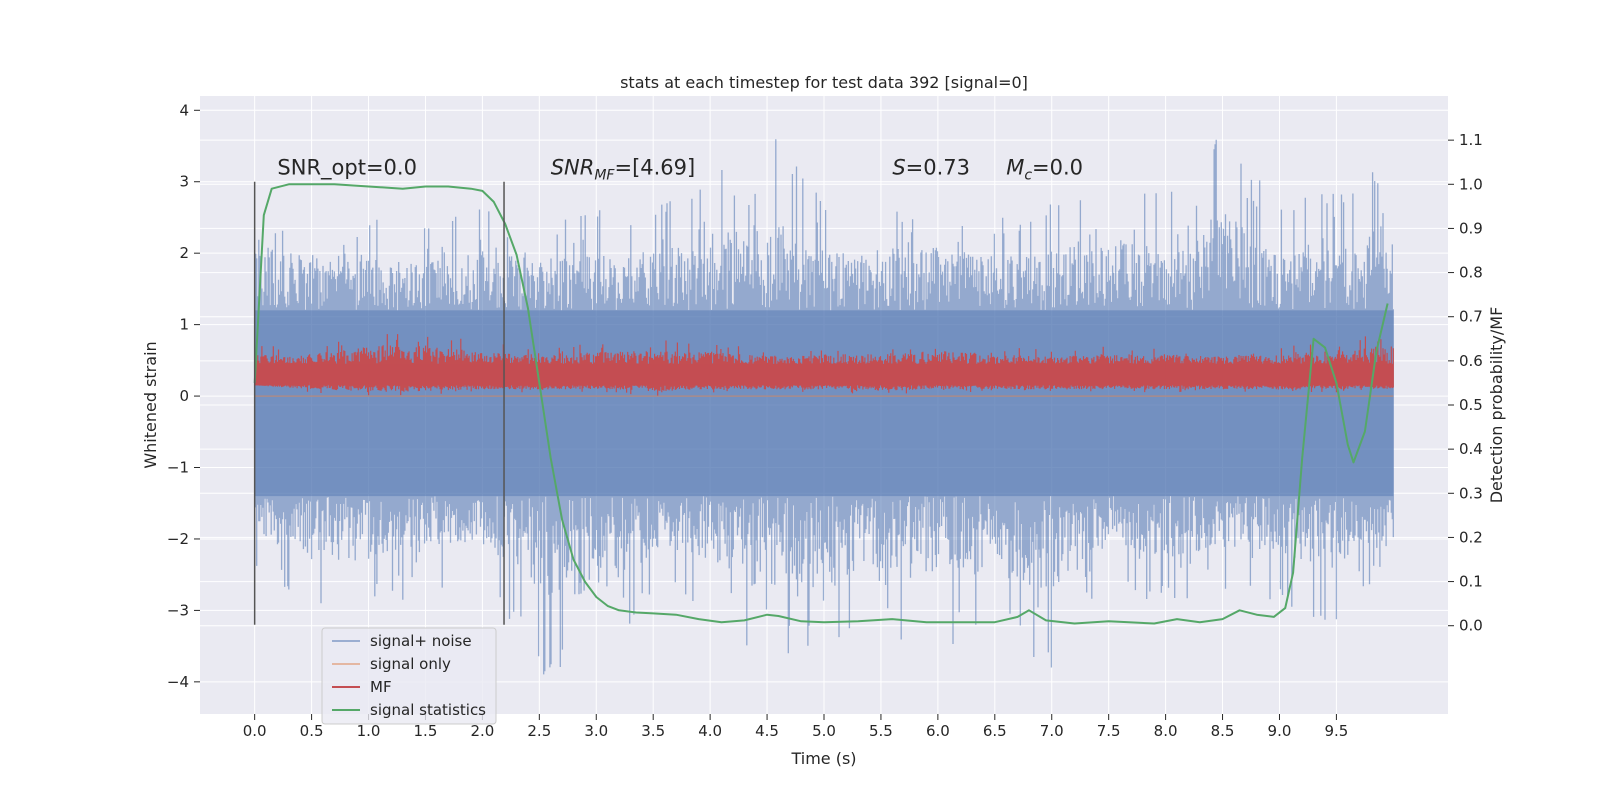 Image resolution: width=1600 pixels, height=800 pixels. What do you see at coordinates (1496, 405) in the screenshot?
I see `y2-axis-label: Detection probability/MF` at bounding box center [1496, 405].